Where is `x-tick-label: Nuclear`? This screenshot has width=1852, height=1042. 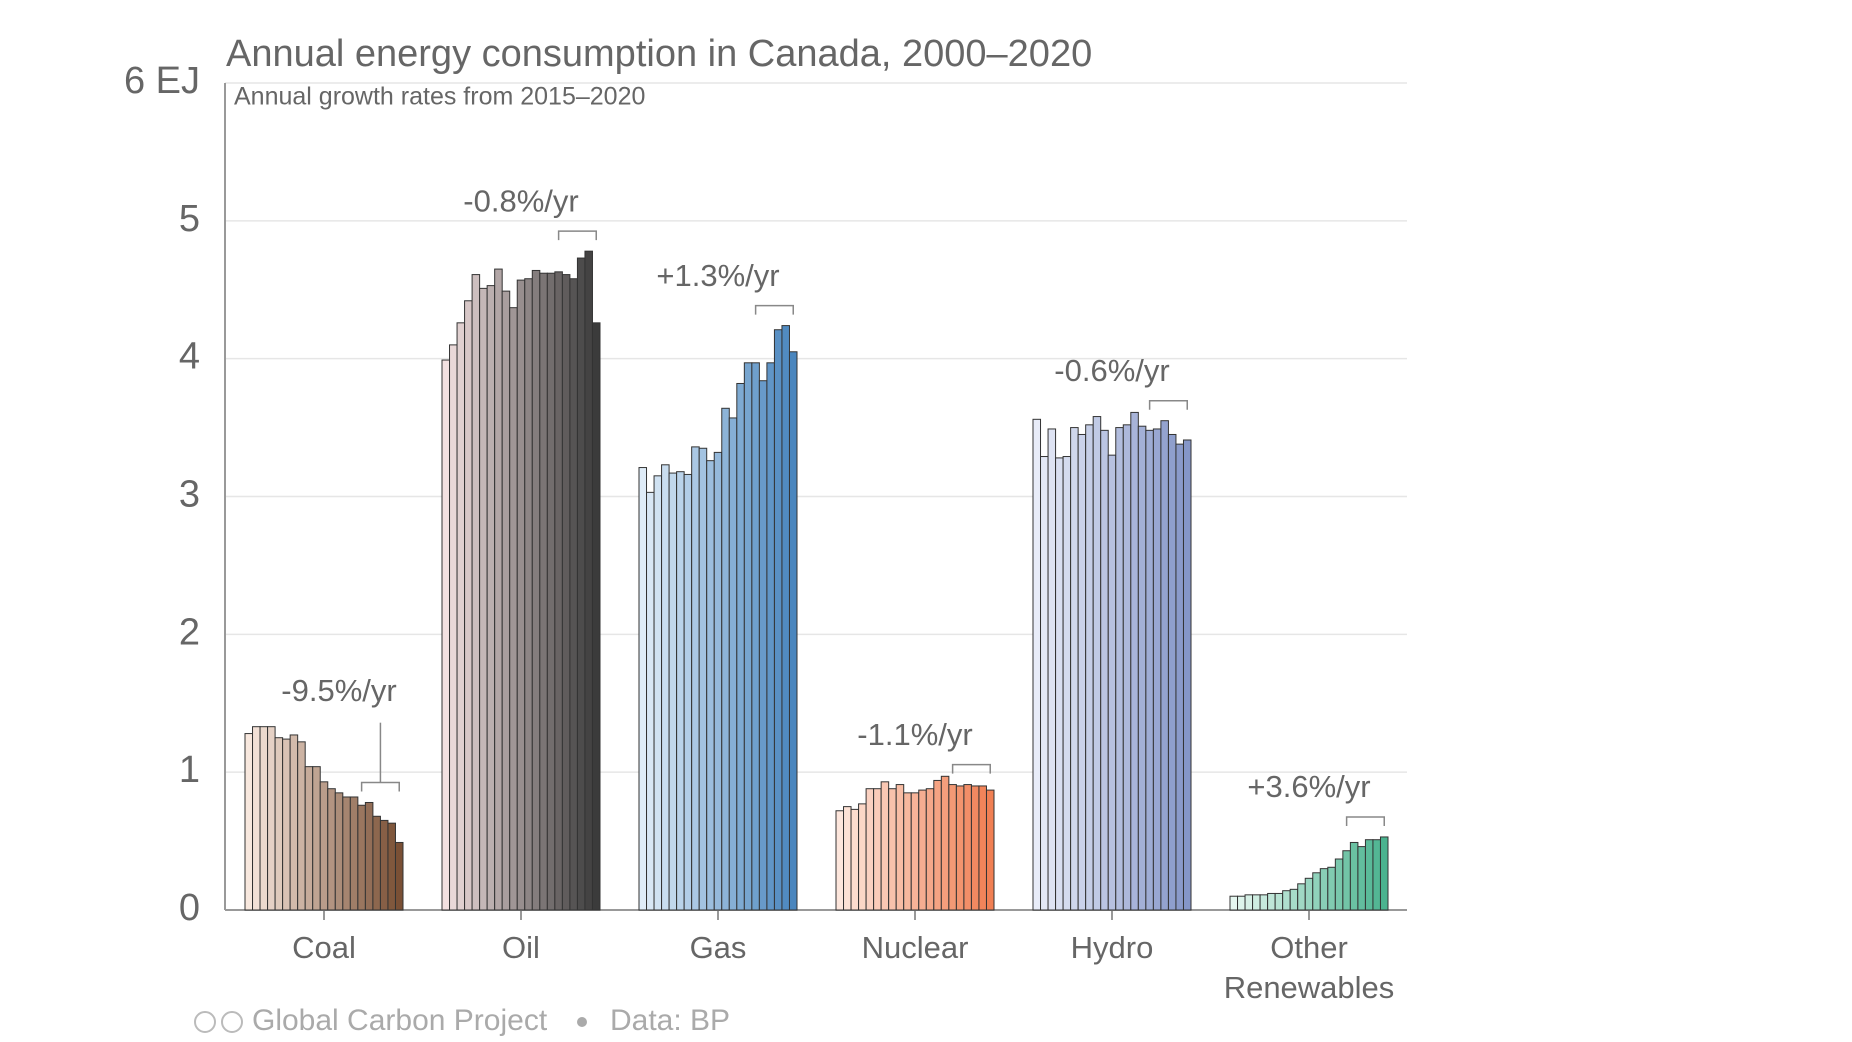 x-tick-label: Nuclear is located at coordinates (915, 947).